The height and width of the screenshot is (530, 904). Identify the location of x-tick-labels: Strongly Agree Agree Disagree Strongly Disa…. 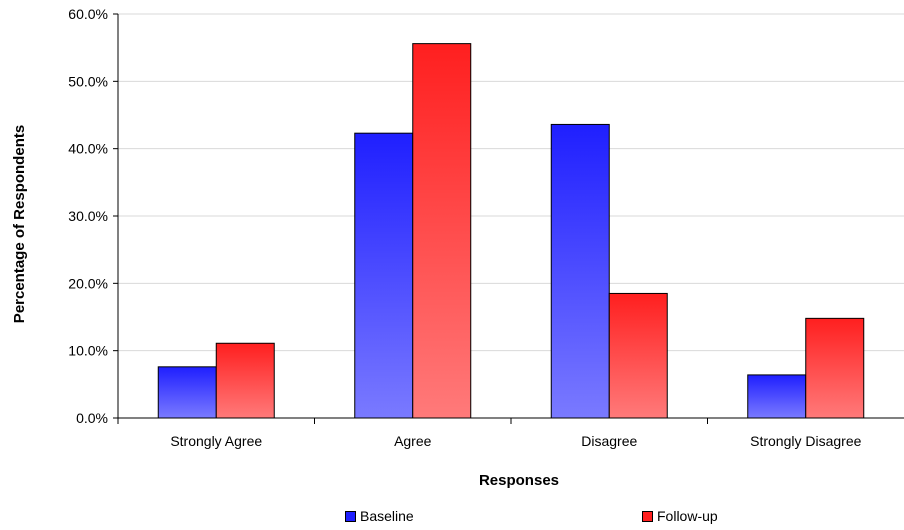
(489, 433).